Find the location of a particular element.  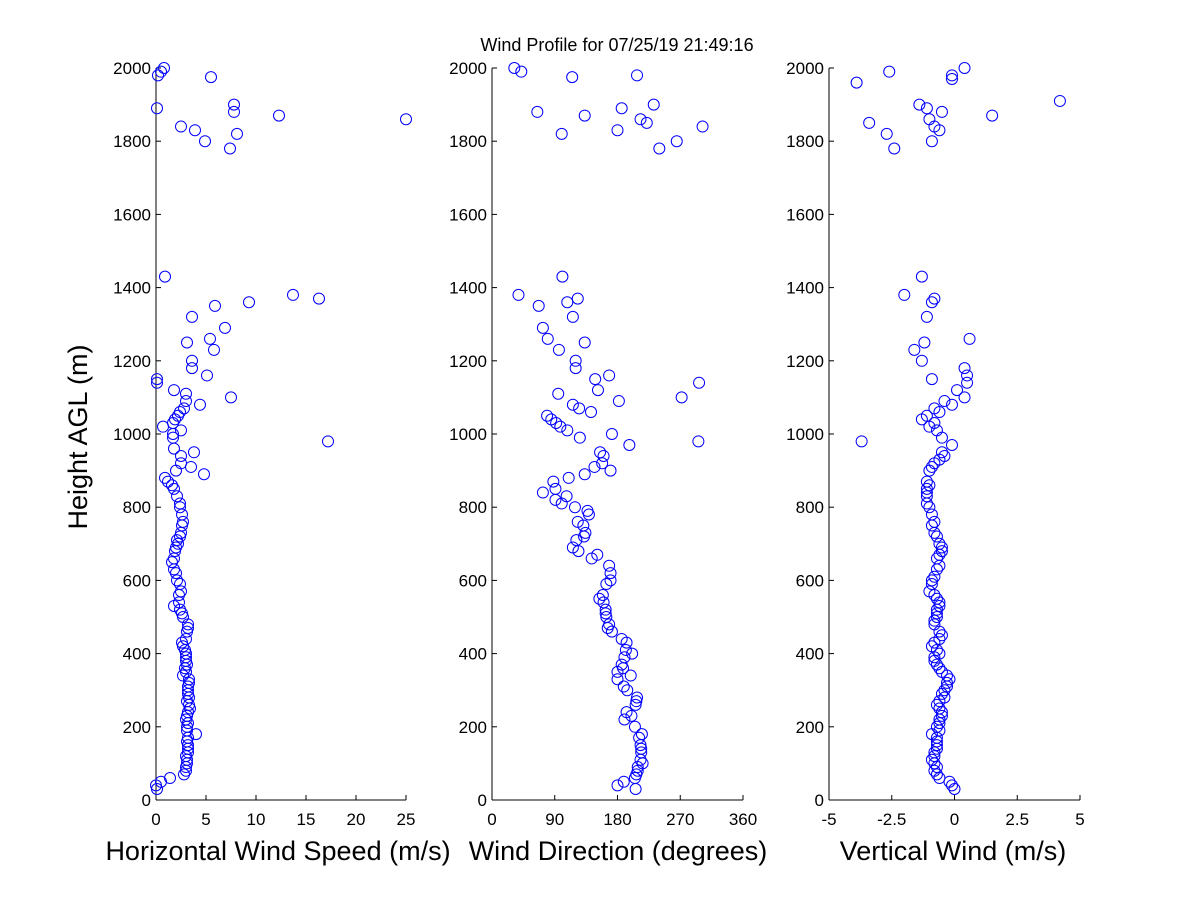

x-tick-label: 5 is located at coordinates (1079, 819).